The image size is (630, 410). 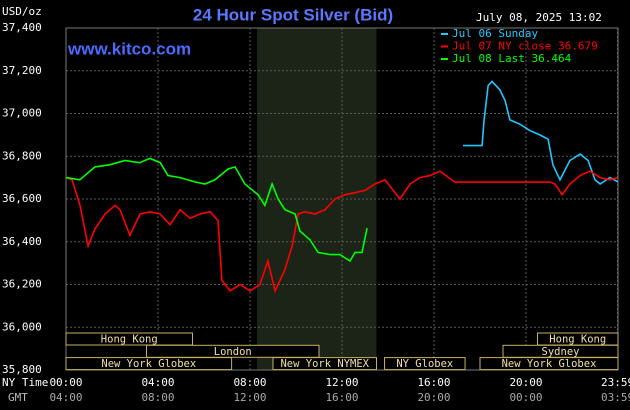 I want to click on y-tick-label: 37,200, so click(x=22, y=70).